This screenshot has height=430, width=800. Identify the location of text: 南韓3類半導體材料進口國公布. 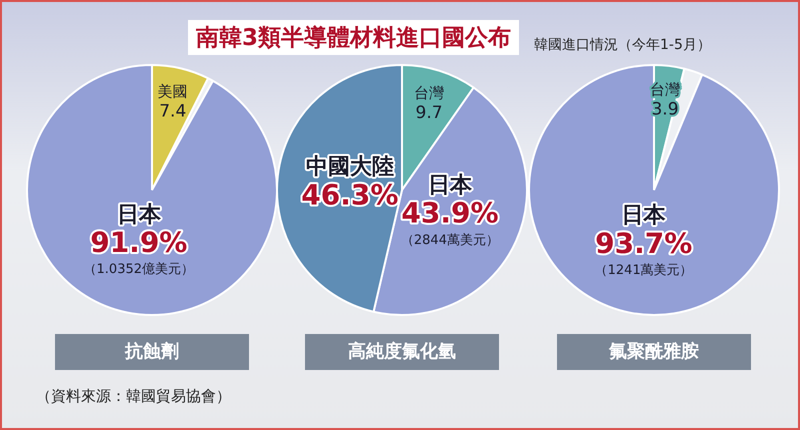
(354, 37).